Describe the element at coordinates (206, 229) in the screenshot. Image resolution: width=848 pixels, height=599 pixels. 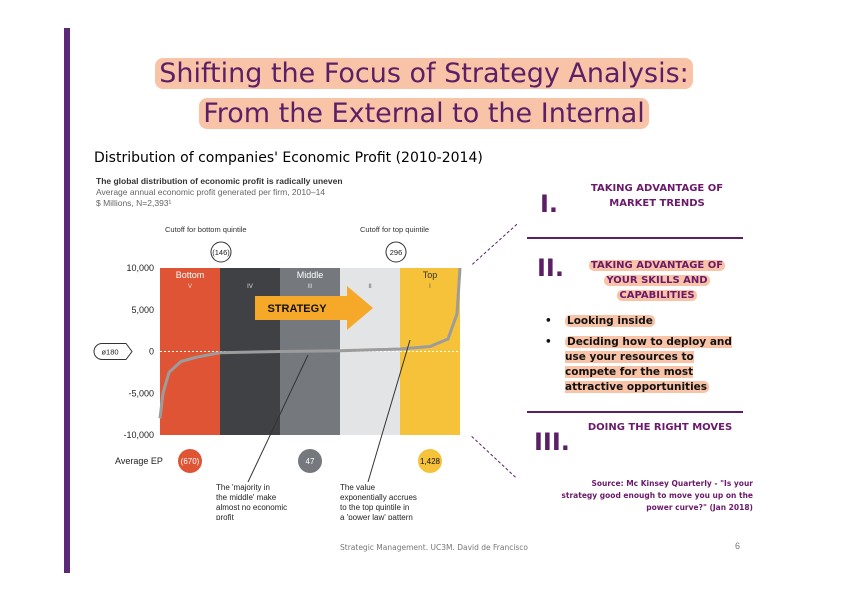
I see `cutoff-label: Cutoff for bottom quintile` at that location.